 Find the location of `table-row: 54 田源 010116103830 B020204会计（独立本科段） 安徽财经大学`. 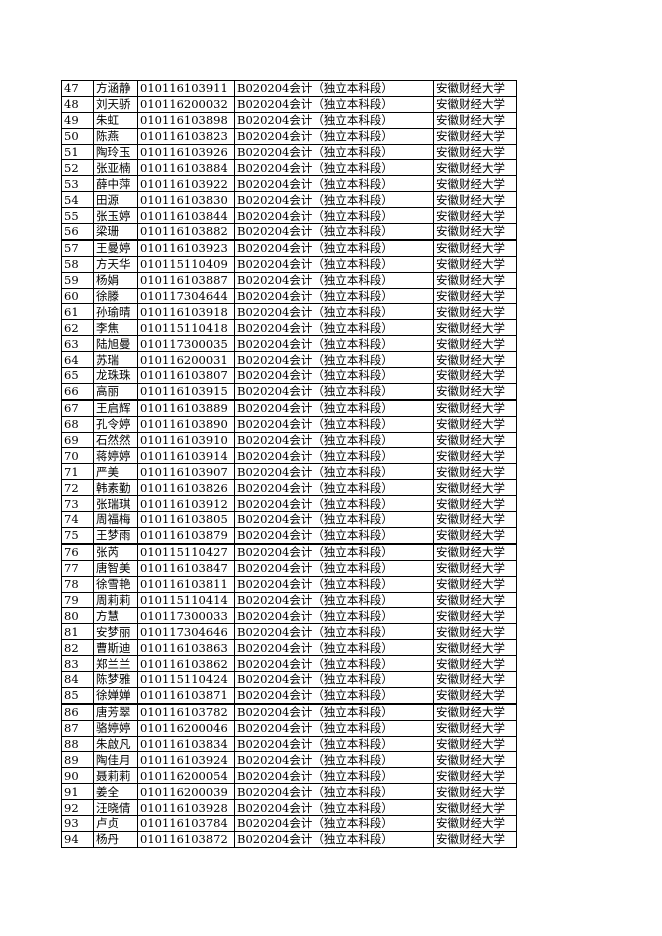

table-row: 54 田源 010116103830 B020204会计（独立本科段） 安徽财经大学 is located at coordinates (289, 200).